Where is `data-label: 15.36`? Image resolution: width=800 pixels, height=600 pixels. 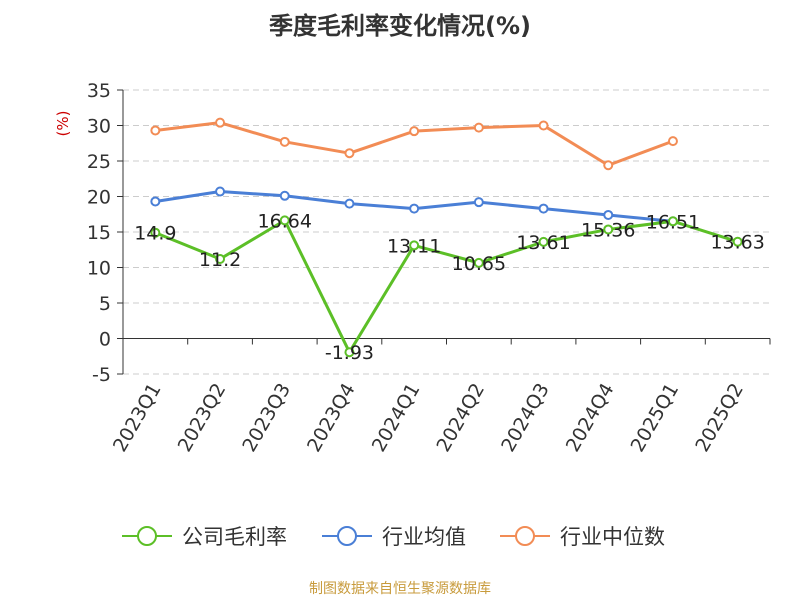 data-label: 15.36 is located at coordinates (608, 230).